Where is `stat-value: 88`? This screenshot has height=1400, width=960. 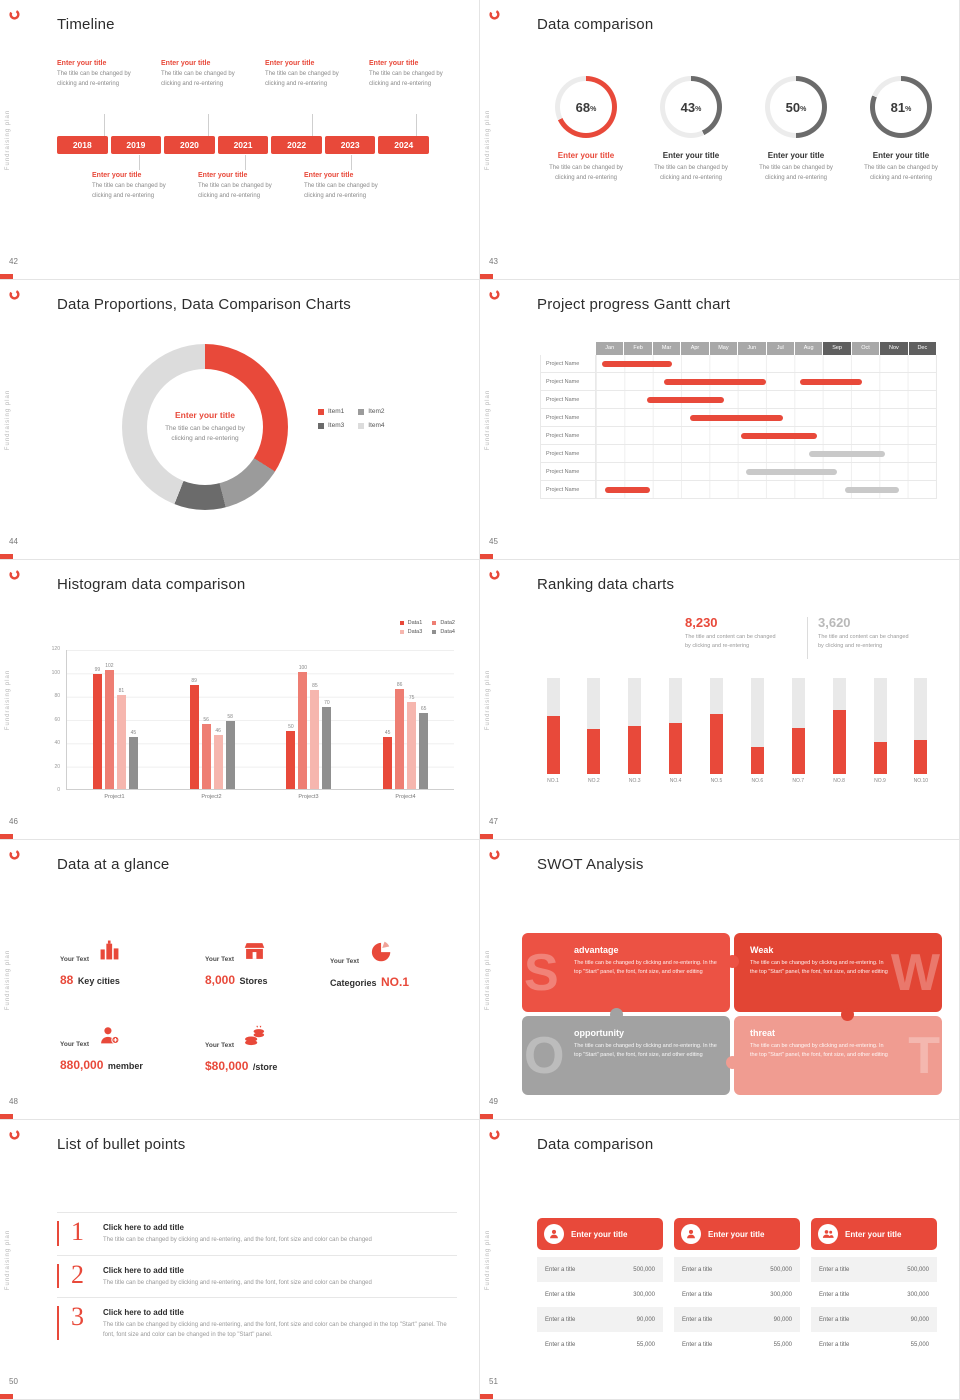
stat-value: 88 is located at coordinates (67, 980).